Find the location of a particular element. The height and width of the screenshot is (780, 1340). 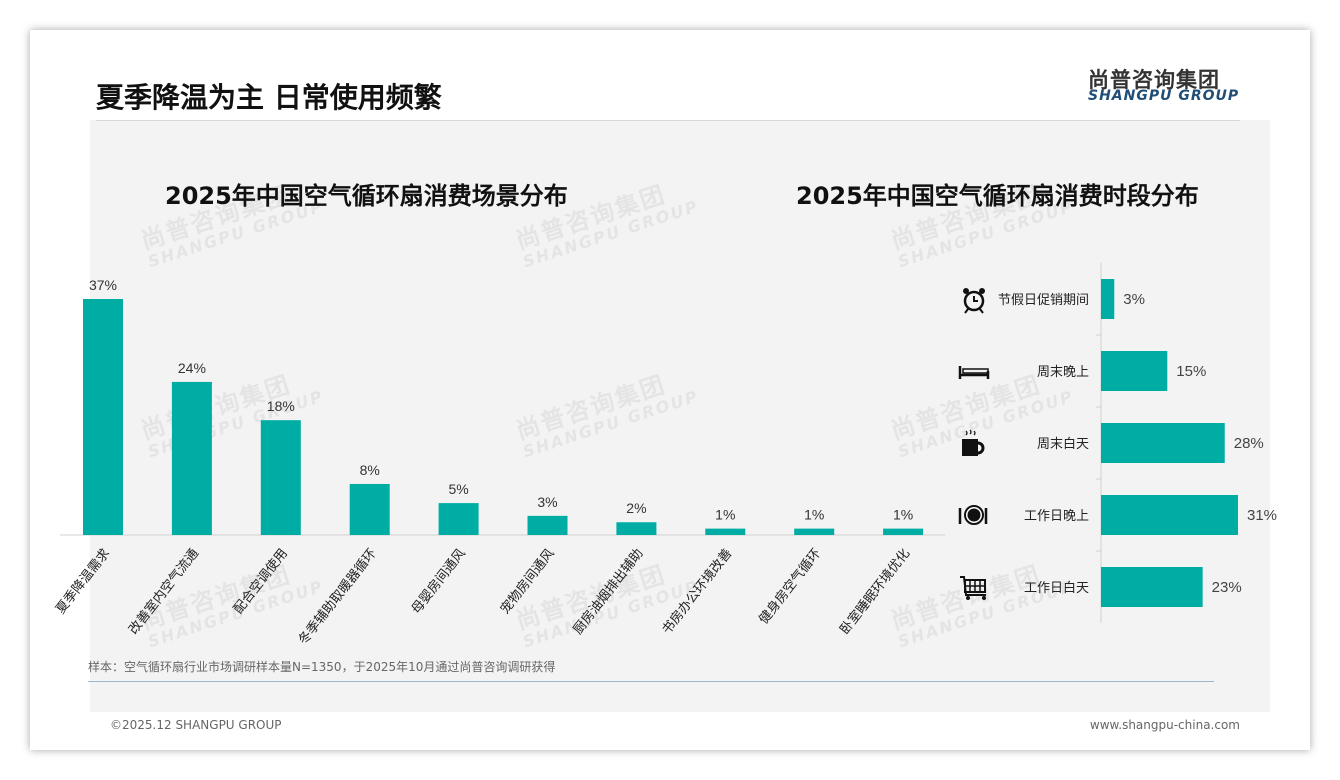

website-url: www.shangpu-china.com is located at coordinates (1164, 725).